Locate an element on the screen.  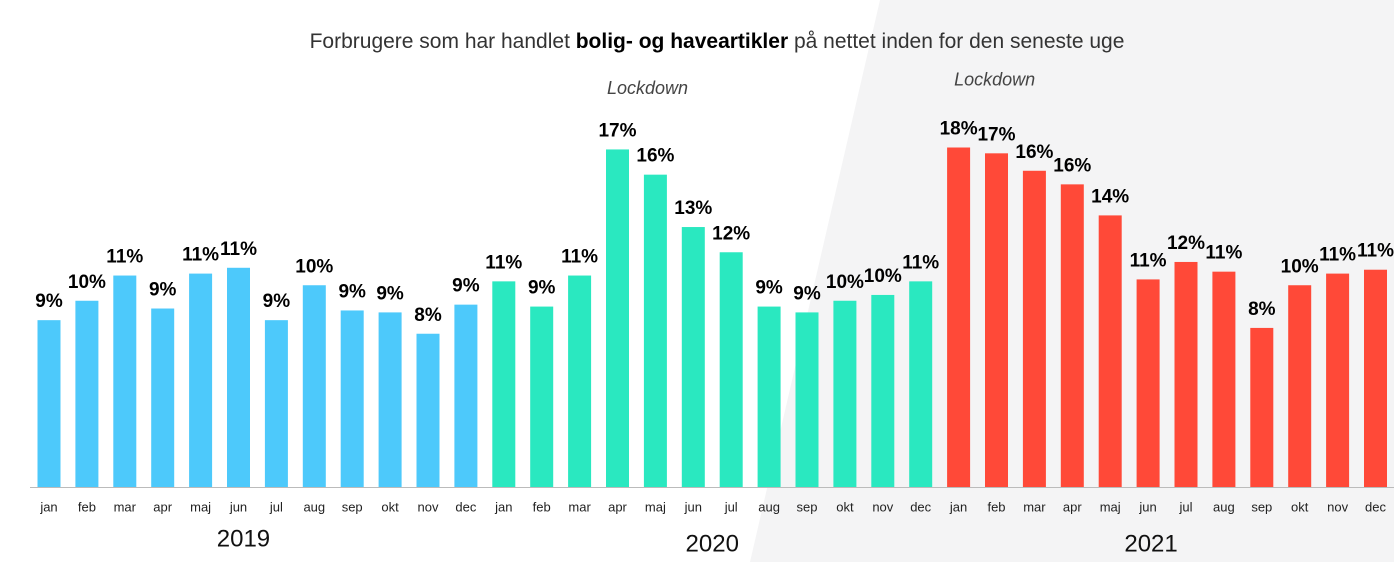
year-label: 2021 is located at coordinates (1150, 543).